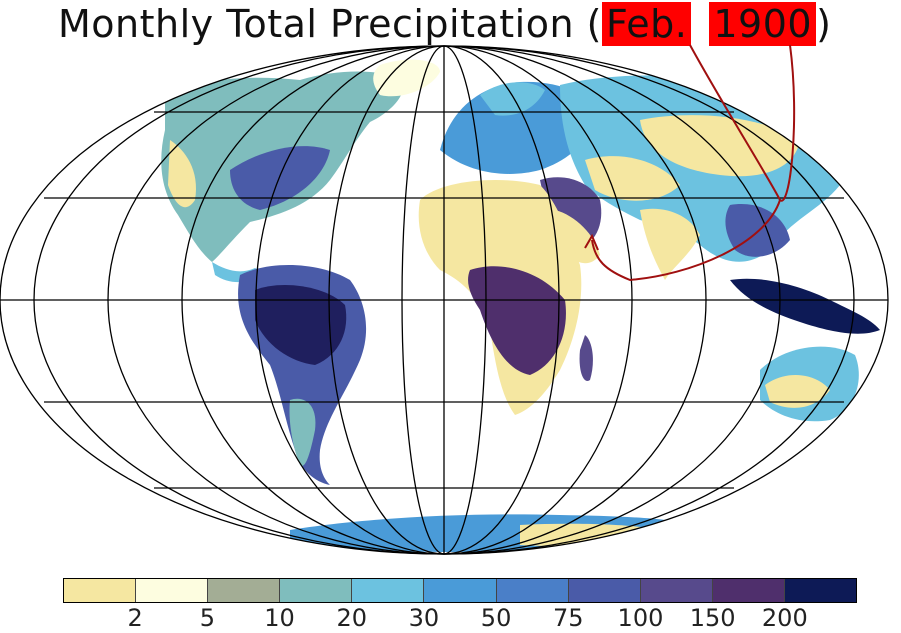 The height and width of the screenshot is (633, 901). What do you see at coordinates (632, 178) in the screenshot?
I see `land-central-asia` at bounding box center [632, 178].